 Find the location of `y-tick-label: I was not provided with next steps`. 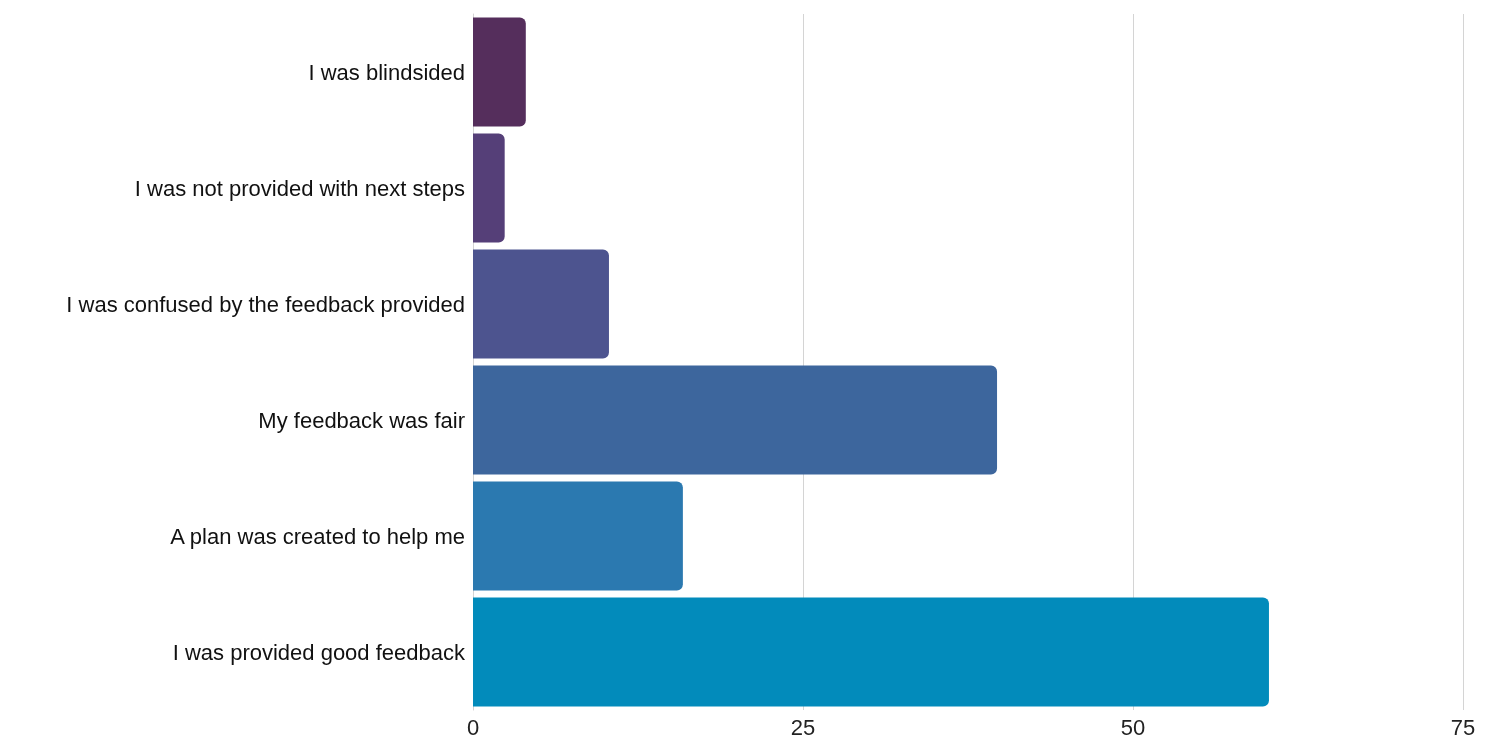

y-tick-label: I was not provided with next steps is located at coordinates (299, 188).